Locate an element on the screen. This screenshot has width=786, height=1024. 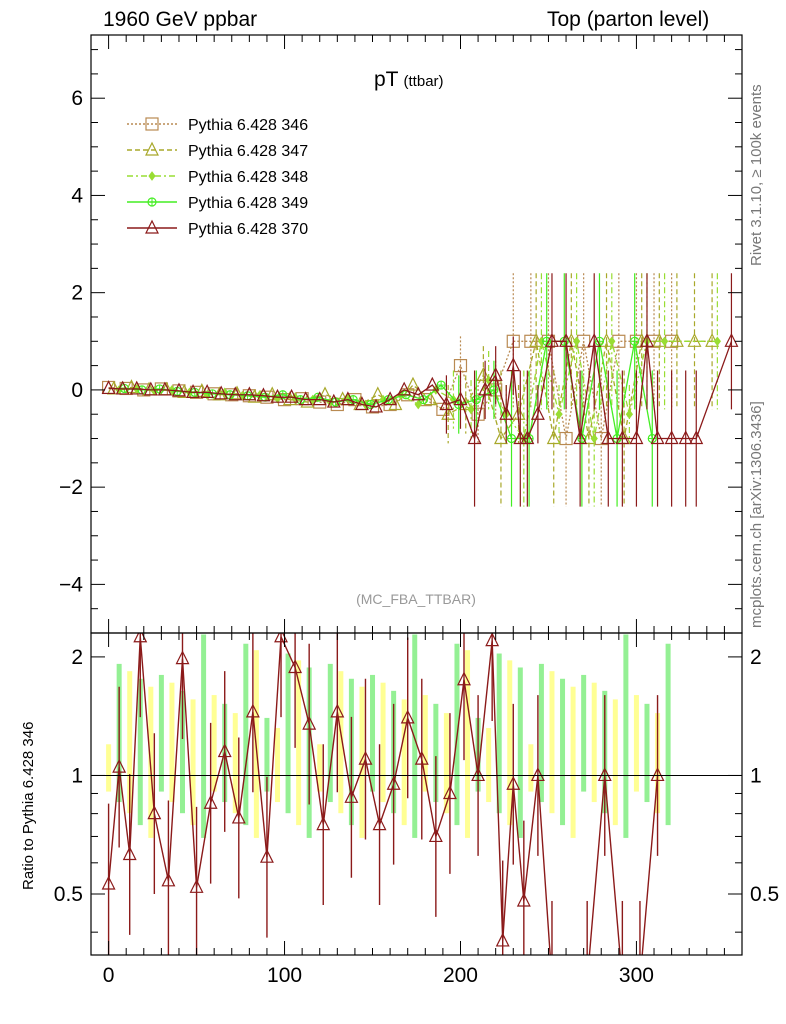
chart-title-sub: (ttbar) is located at coordinates (424, 81).